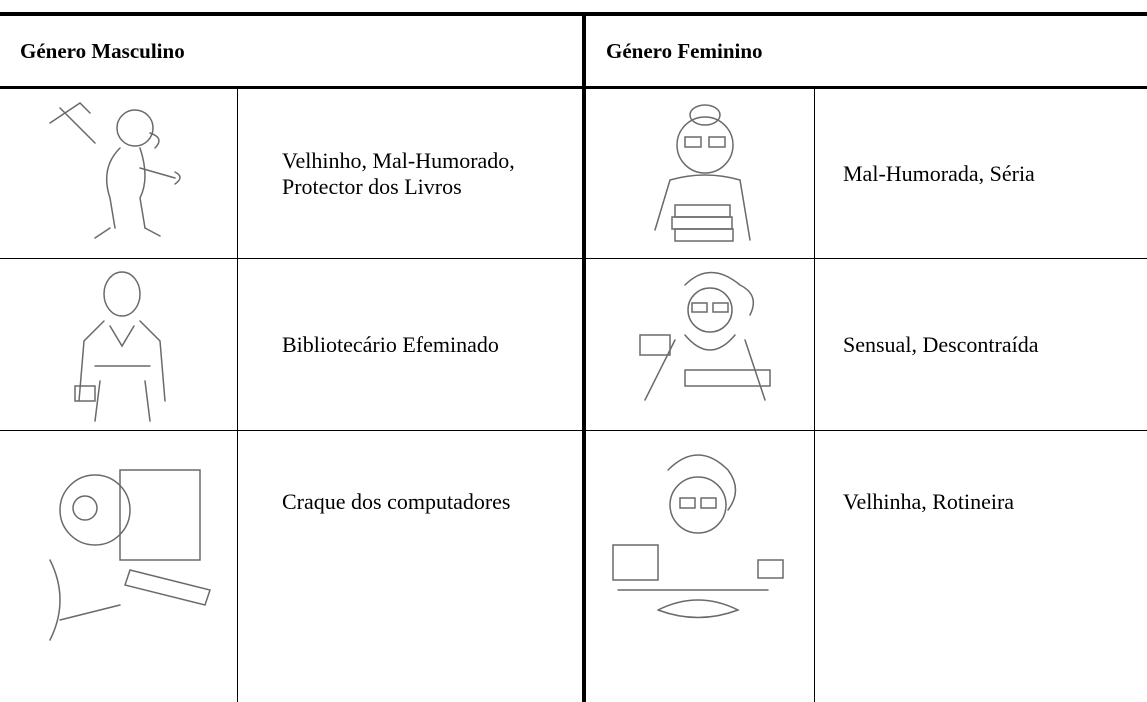 The image size is (1147, 702). What do you see at coordinates (390, 344) in the screenshot?
I see `description-cell: Bibliotecário Efeminado` at bounding box center [390, 344].